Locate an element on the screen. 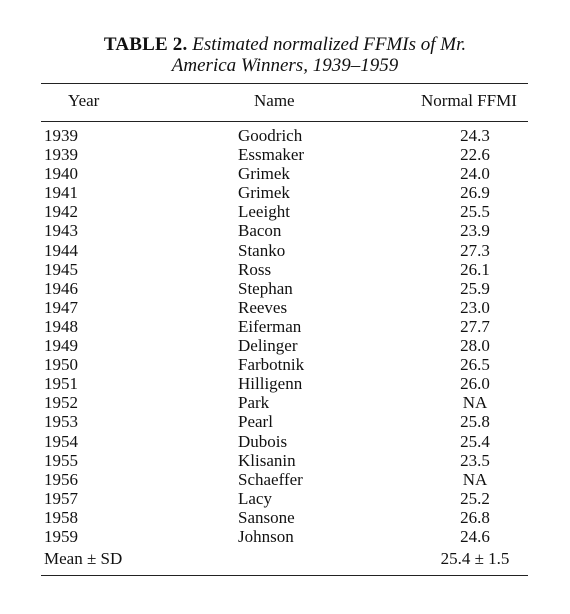 This screenshot has height=614, width=570. name-cell: Leeight is located at coordinates (264, 212).